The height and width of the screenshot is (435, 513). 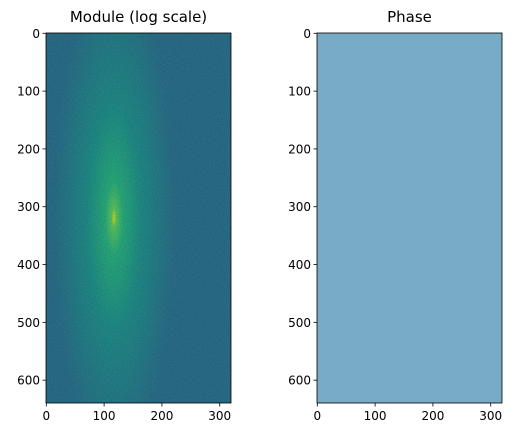 What do you see at coordinates (138, 17) in the screenshot?
I see `axes-title: Module (log scale)` at bounding box center [138, 17].